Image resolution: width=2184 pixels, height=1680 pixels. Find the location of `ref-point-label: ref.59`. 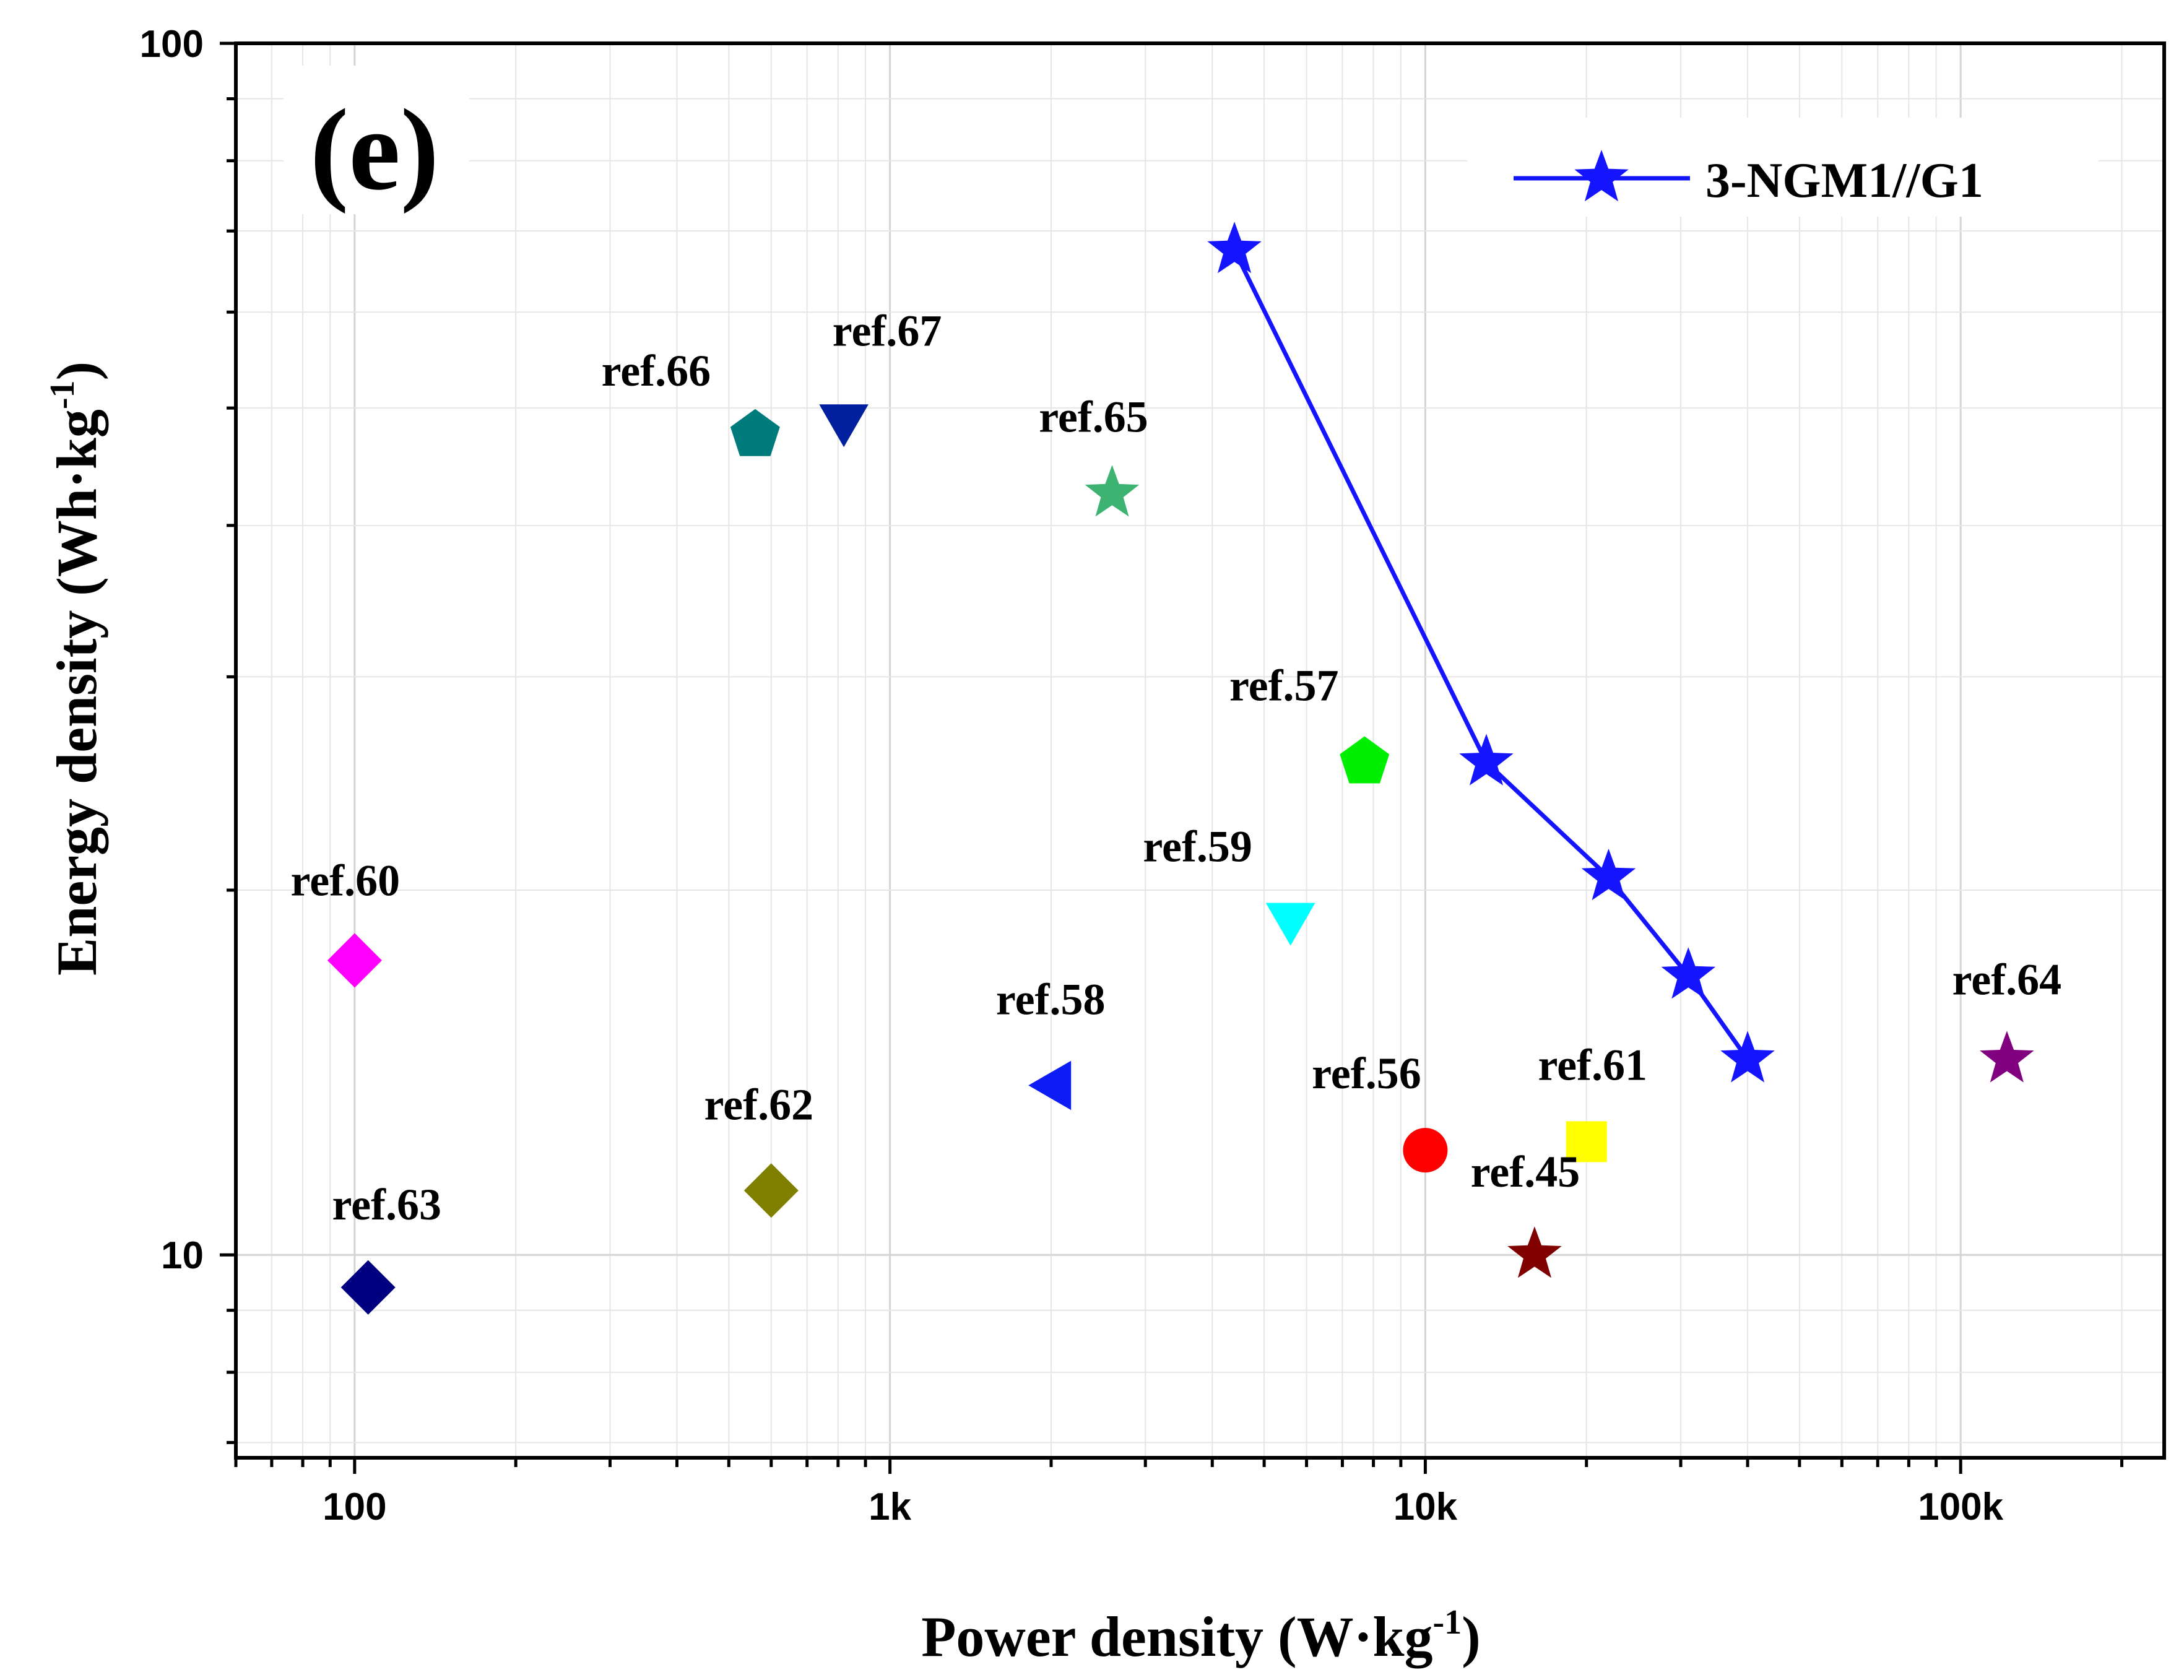

ref-point-label: ref.59 is located at coordinates (1197, 847).